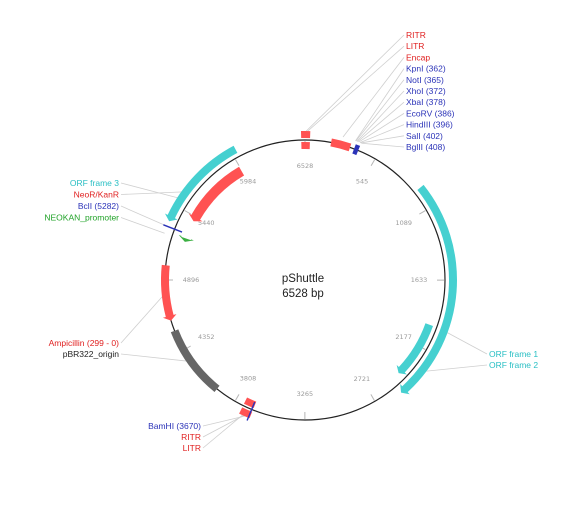 This screenshot has height=510, width=571. I want to click on feature-pbr322-origin, so click(195, 361).